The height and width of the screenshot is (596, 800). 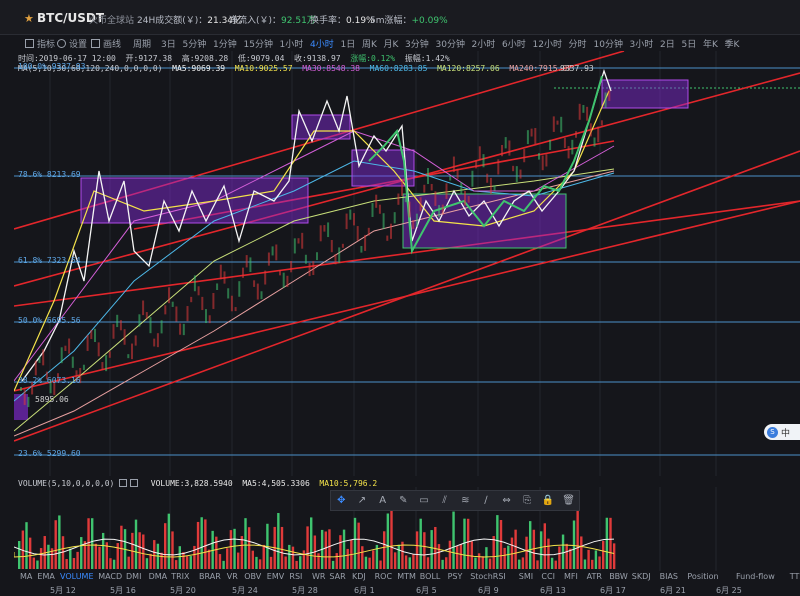 I want to click on visibility-icon, so click(x=123, y=483).